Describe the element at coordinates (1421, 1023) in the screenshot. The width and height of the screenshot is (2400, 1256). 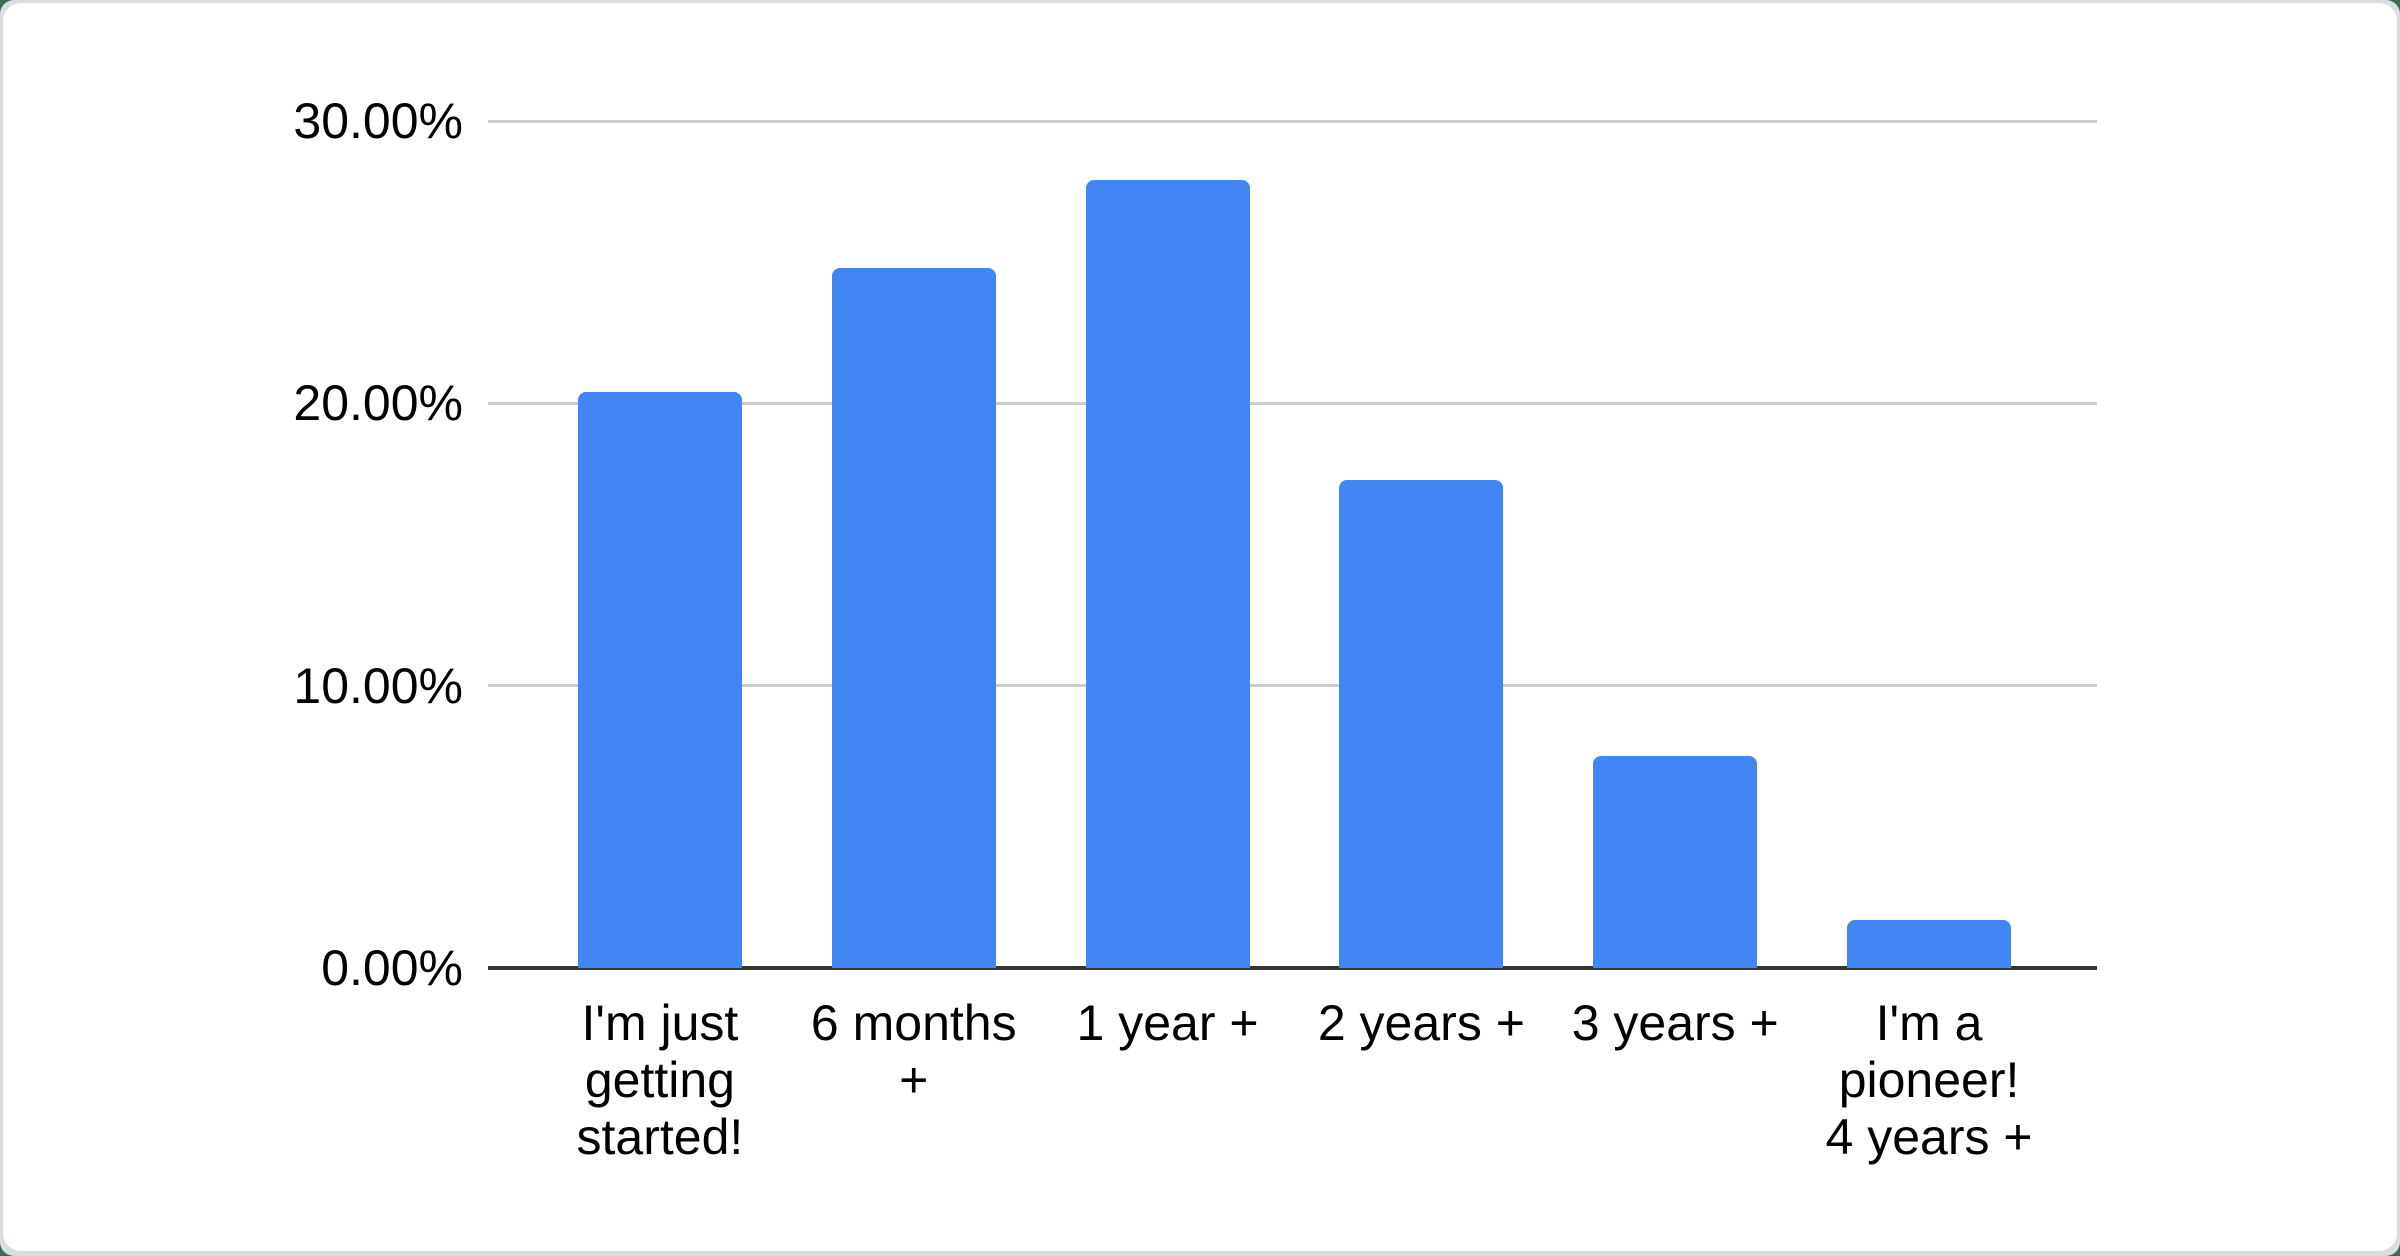
I see `x-axis-label-line: 2 years +` at that location.